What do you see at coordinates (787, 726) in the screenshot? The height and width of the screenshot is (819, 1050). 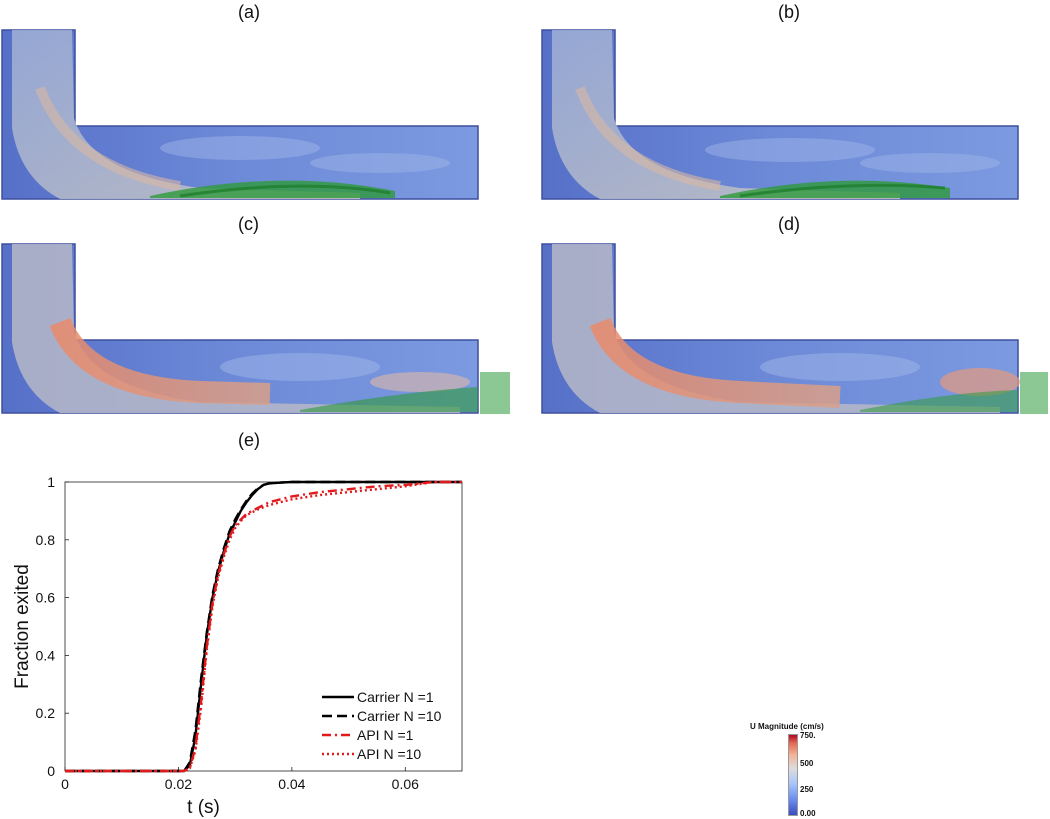 I see `colorbar-title: U Magnitude (cm/s)` at bounding box center [787, 726].